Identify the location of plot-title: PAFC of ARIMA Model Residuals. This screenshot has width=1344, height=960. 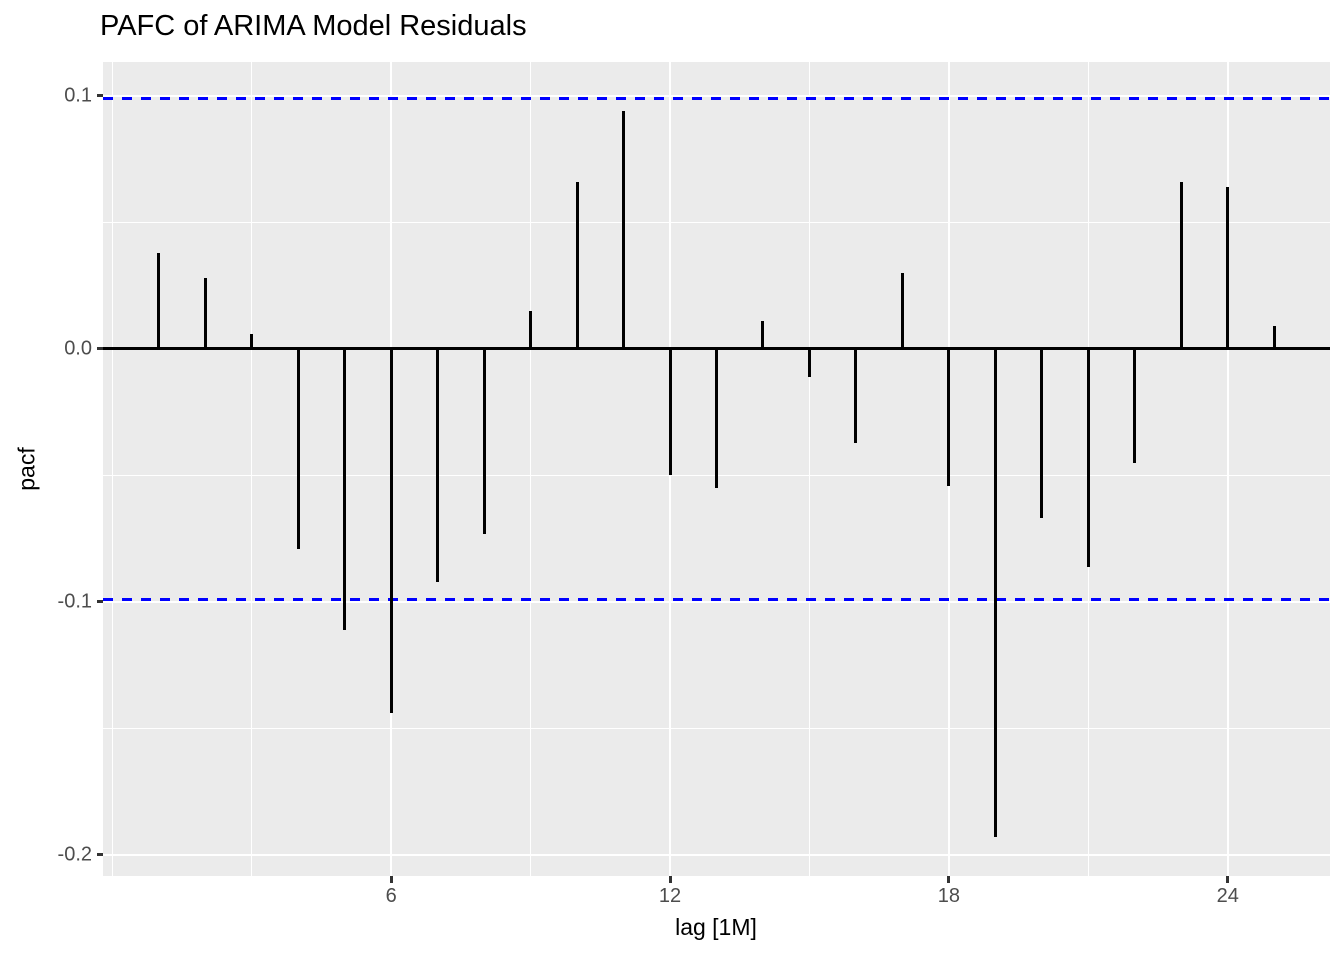
(313, 26).